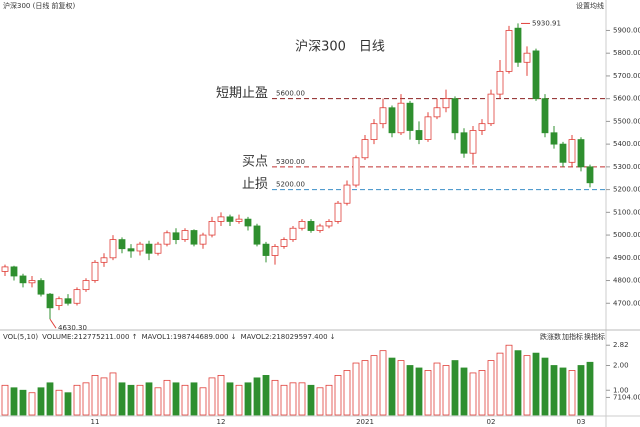  I want to click on x-tick-label: 03, so click(581, 422).